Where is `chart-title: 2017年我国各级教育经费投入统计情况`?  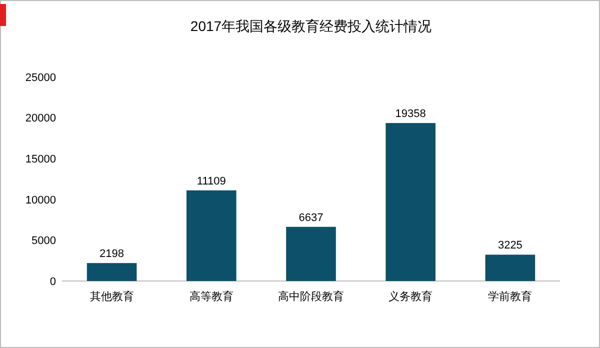
chart-title: 2017年我国各级教育经费投入统计情况 is located at coordinates (311, 26).